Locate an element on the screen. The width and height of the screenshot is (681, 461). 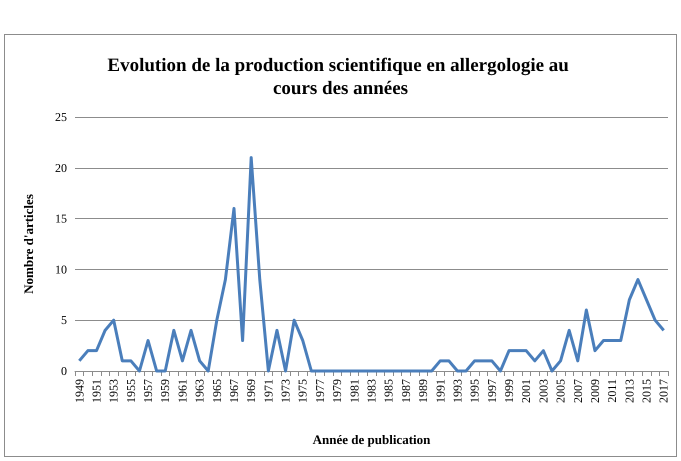
x-tick-label: 1989 is located at coordinates (423, 391).